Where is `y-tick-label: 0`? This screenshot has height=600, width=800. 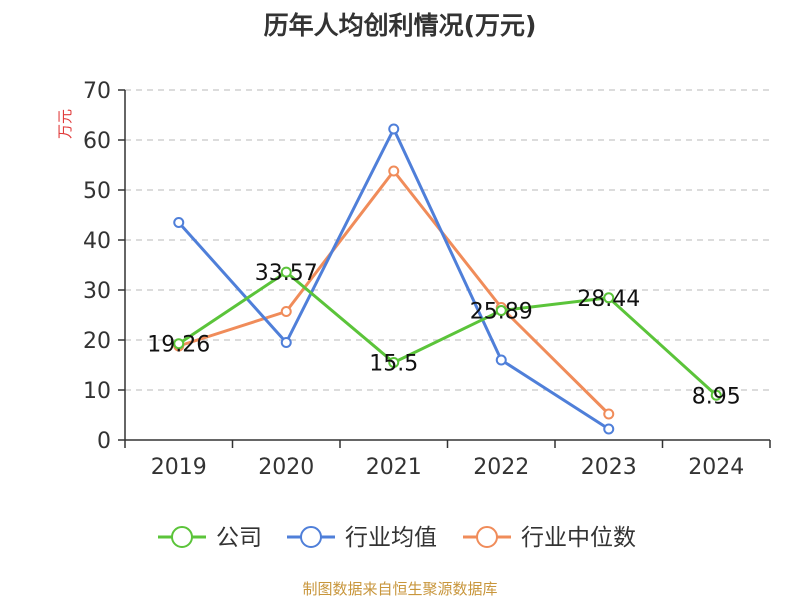 y-tick-label: 0 is located at coordinates (104, 441).